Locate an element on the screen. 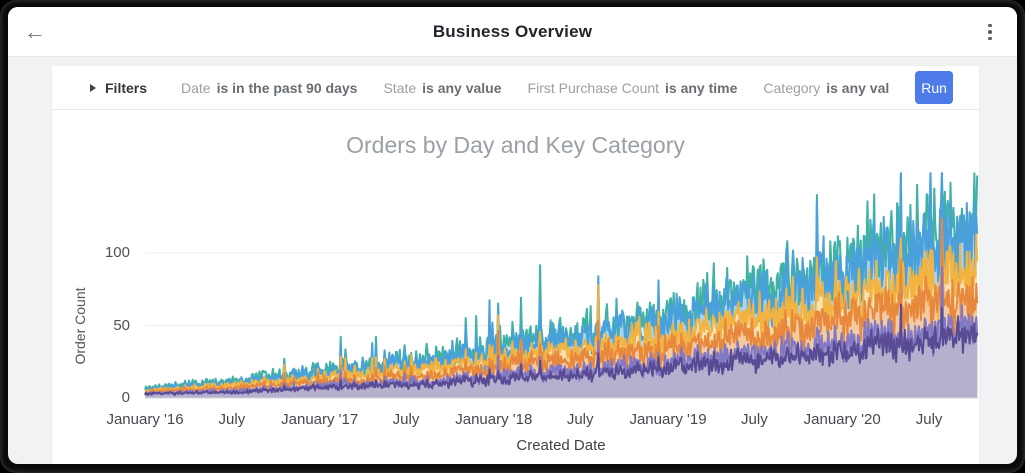  run-button: Run is located at coordinates (934, 87).